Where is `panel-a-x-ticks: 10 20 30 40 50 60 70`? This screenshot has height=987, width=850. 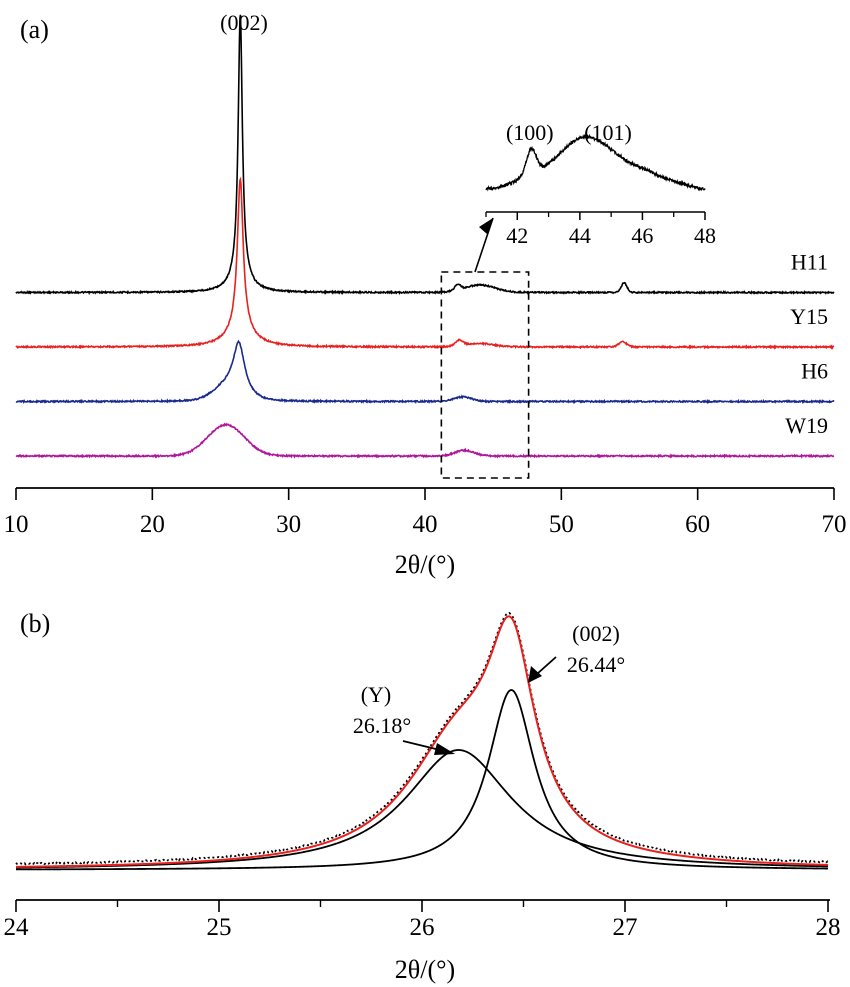 panel-a-x-ticks: 10 20 30 40 50 60 70 is located at coordinates (425, 513).